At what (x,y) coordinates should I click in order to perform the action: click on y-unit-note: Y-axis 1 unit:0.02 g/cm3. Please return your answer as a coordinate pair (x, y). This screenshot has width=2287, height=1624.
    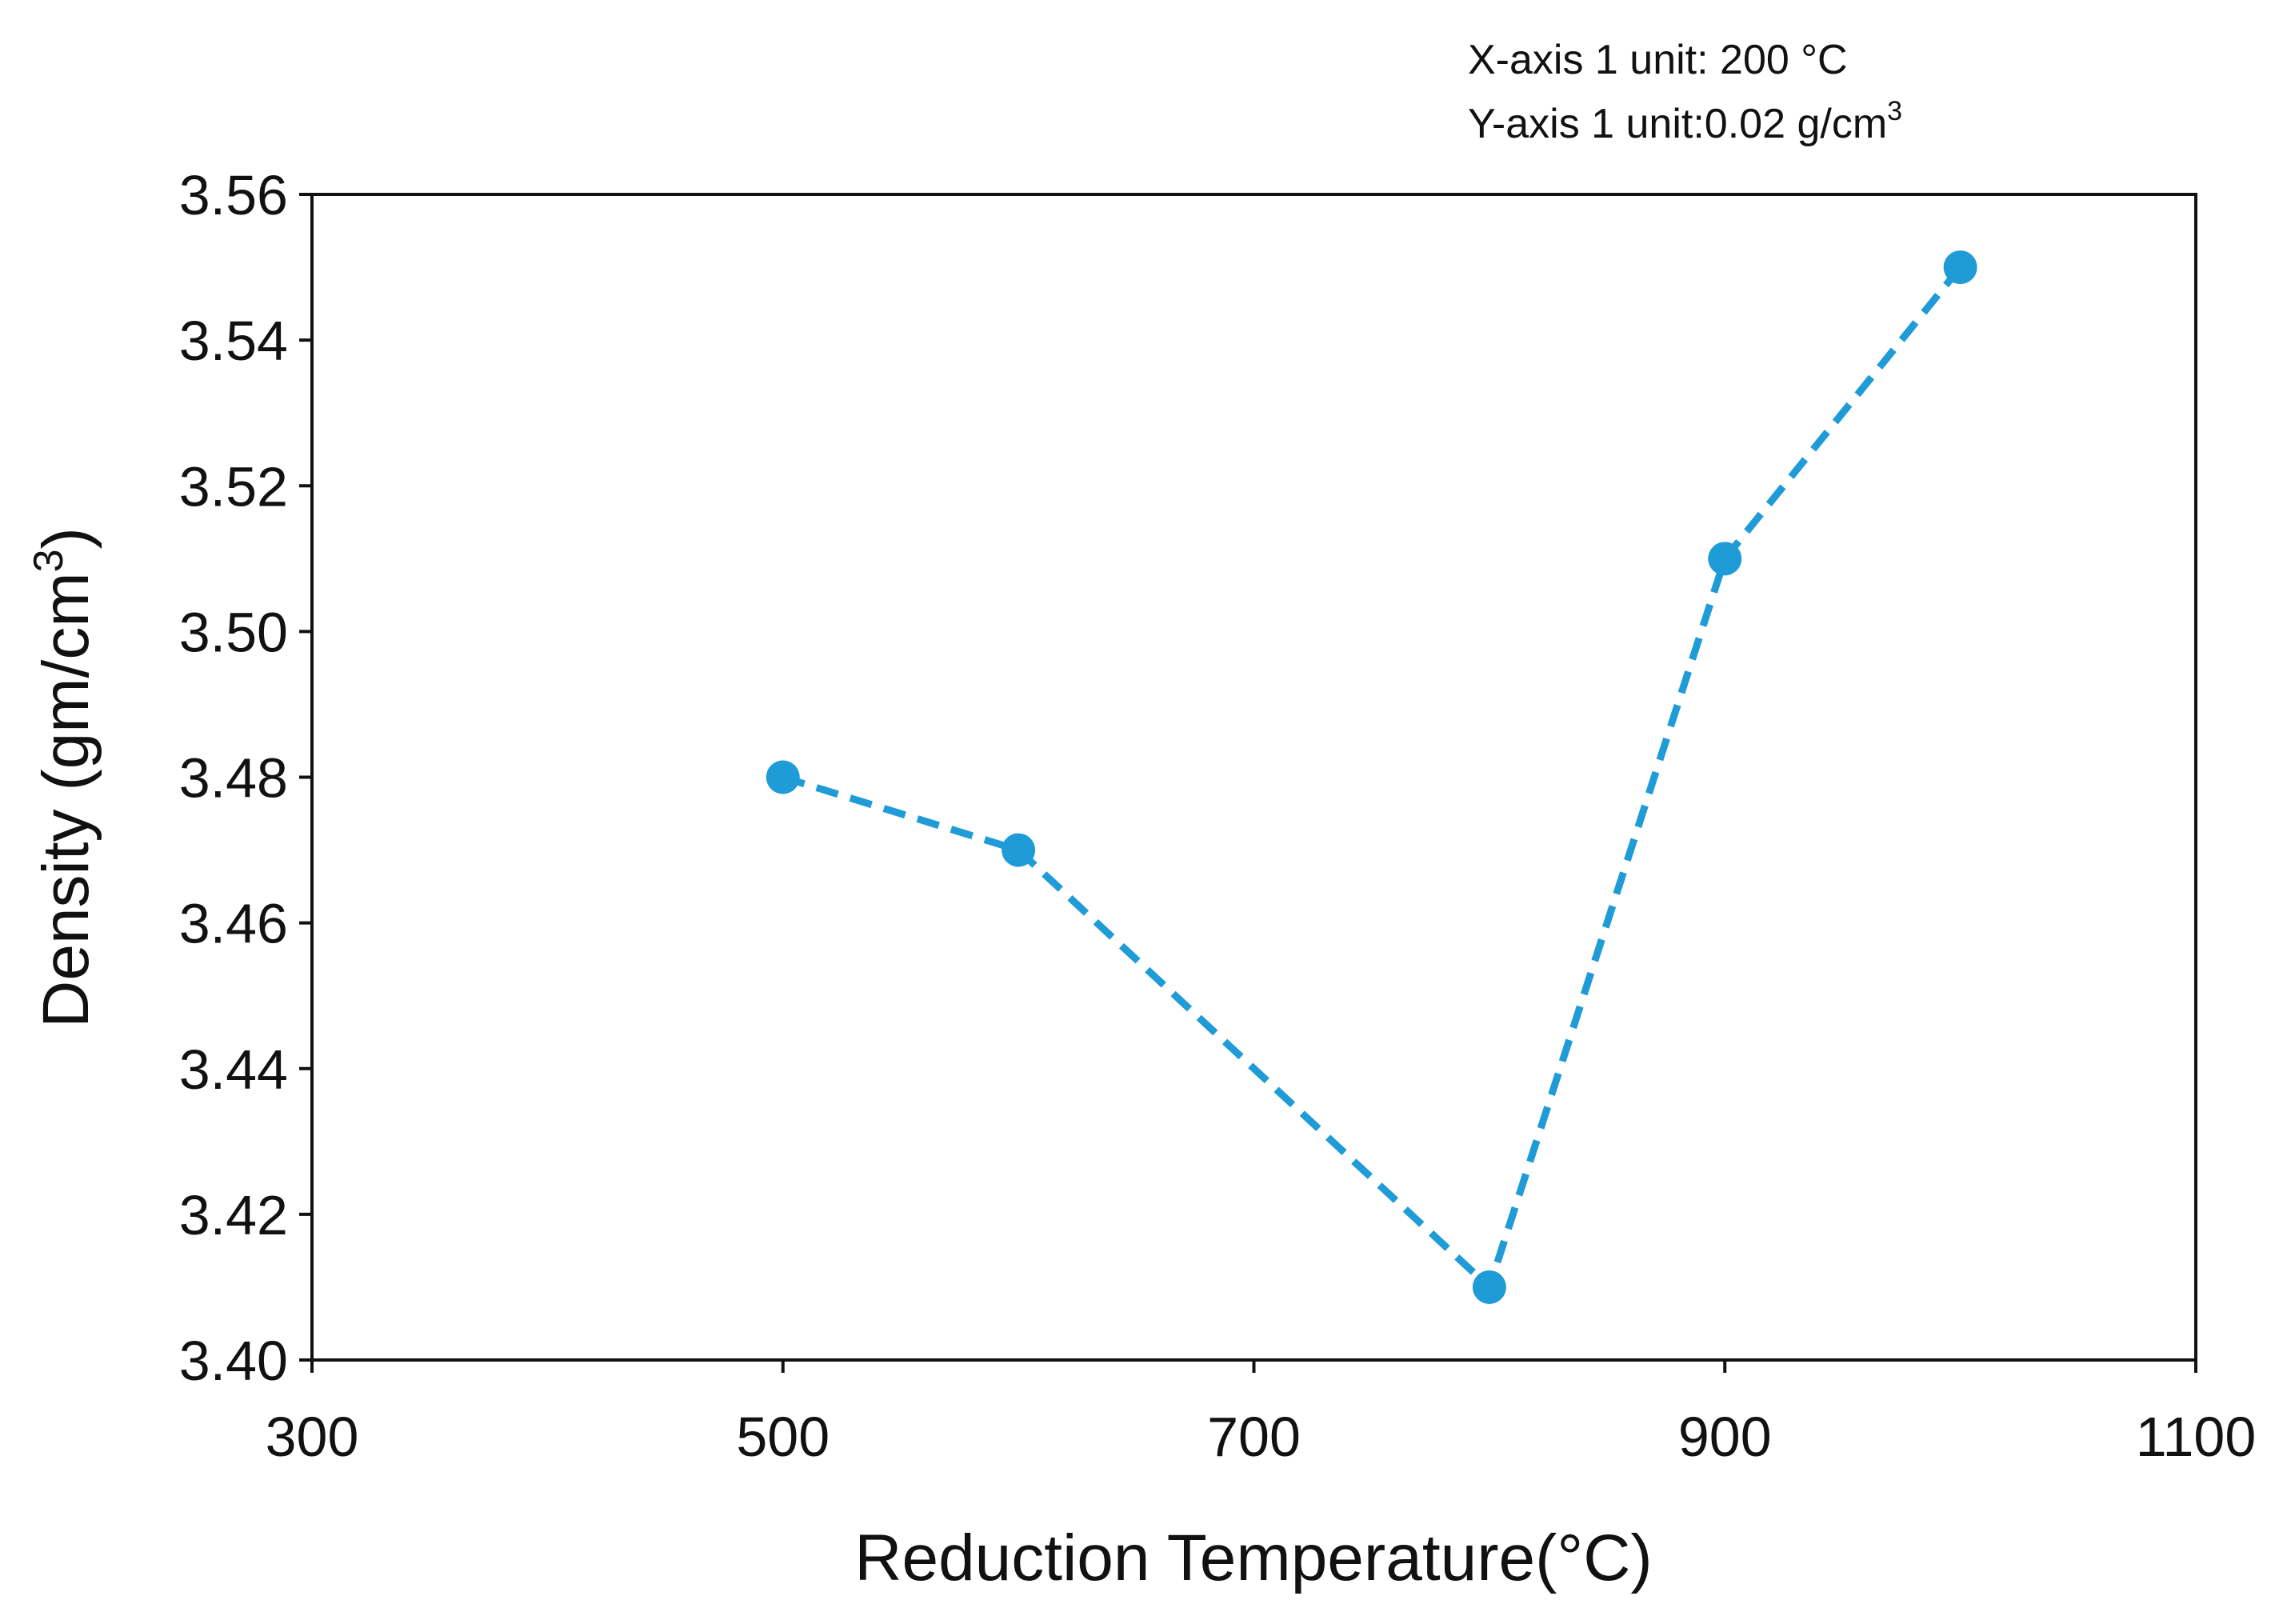
    Looking at the image, I should click on (1685, 121).